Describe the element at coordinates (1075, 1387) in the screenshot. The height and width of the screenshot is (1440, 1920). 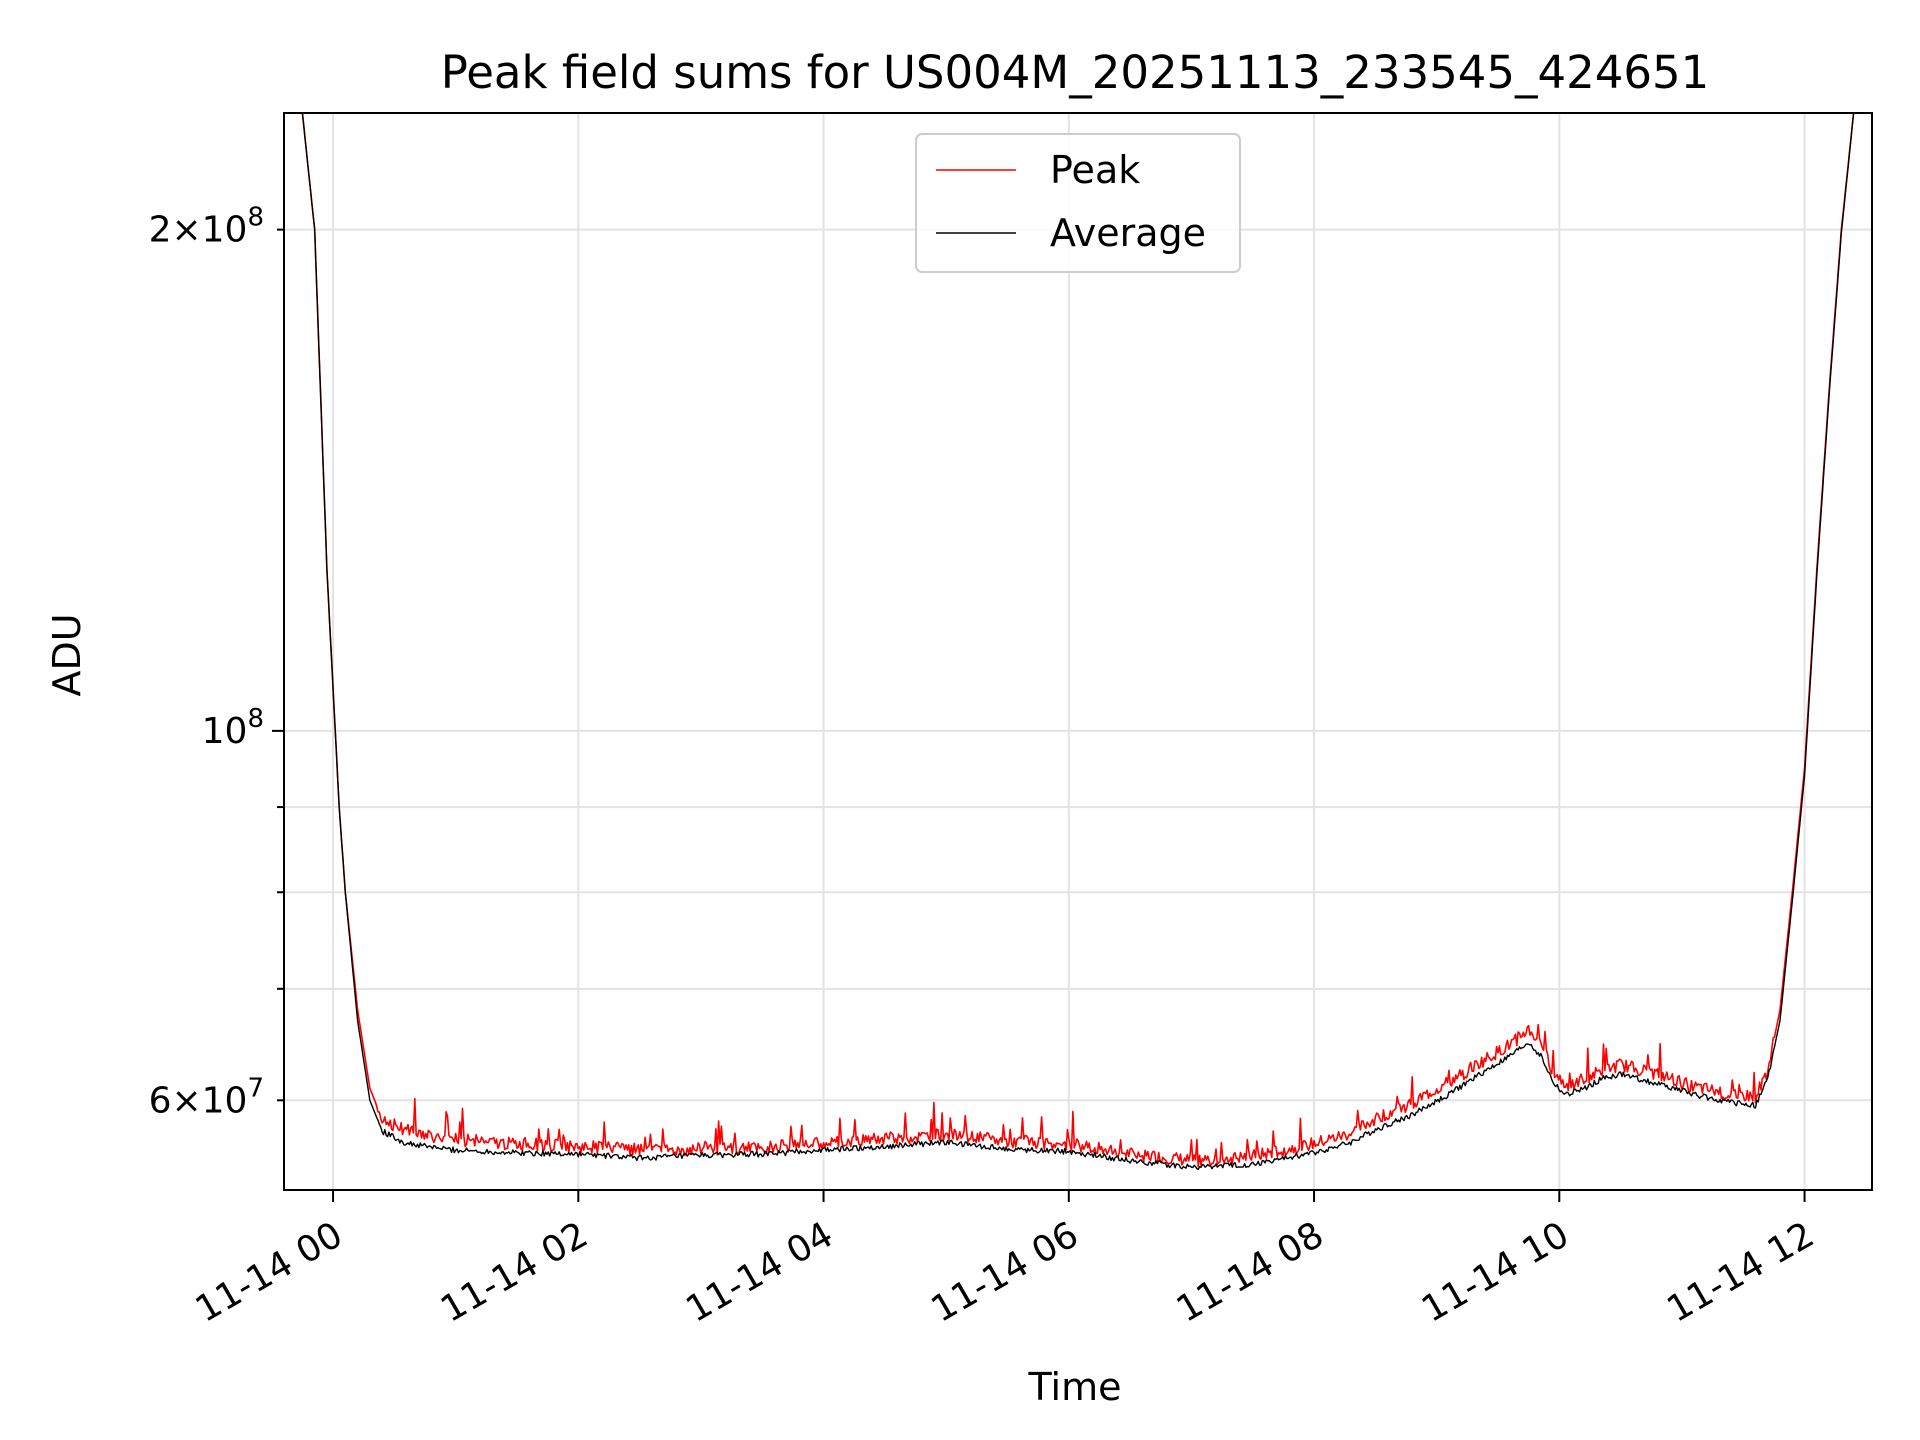
I see `x-axis-label: Time` at that location.